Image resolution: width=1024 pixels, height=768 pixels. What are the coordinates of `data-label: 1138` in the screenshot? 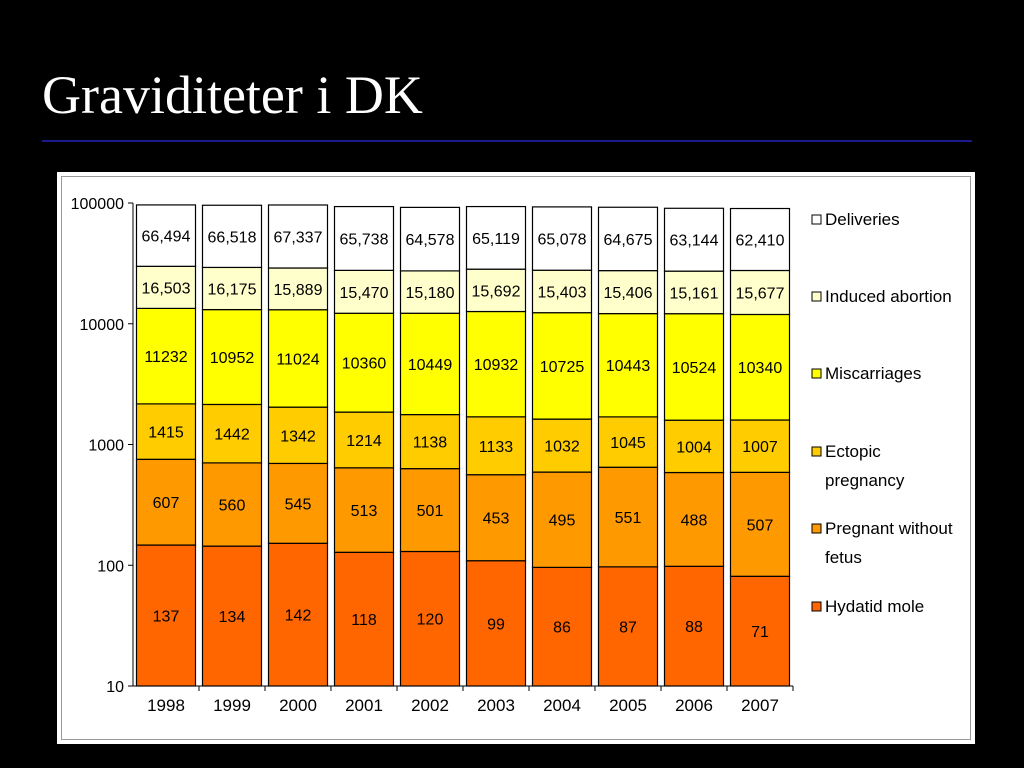 It's located at (430, 443).